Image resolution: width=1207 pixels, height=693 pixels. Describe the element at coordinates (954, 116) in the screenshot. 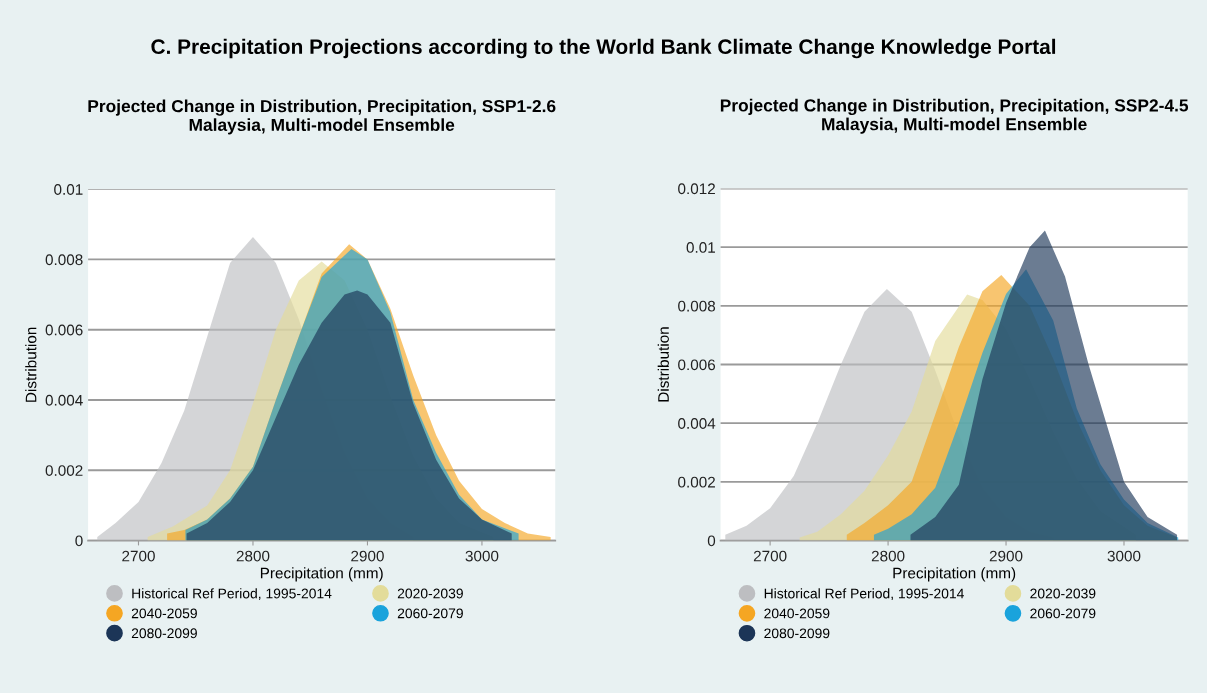

I see `chart-title: Projected Change in Distribution, Precipitation, SSP2-4.5 Malaysia, Multi-model Ensemble` at that location.